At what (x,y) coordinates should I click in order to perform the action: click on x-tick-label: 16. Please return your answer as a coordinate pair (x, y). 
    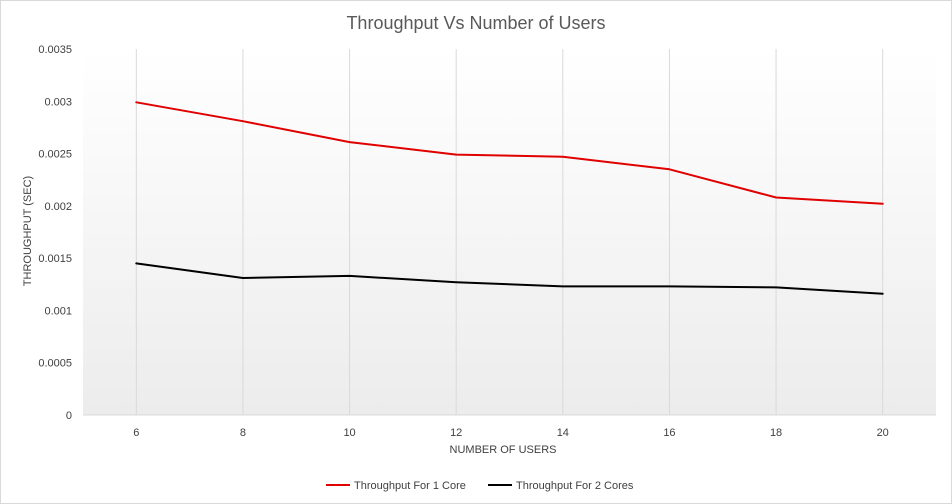
    Looking at the image, I should click on (669, 433).